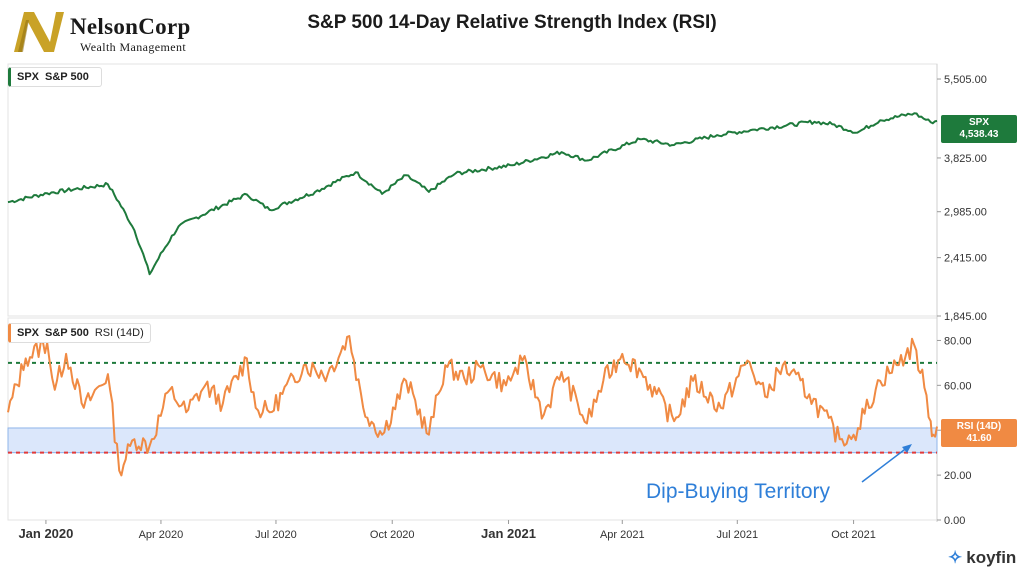 The height and width of the screenshot is (576, 1024). I want to click on x-tick-label: Jul 2020, so click(276, 535).